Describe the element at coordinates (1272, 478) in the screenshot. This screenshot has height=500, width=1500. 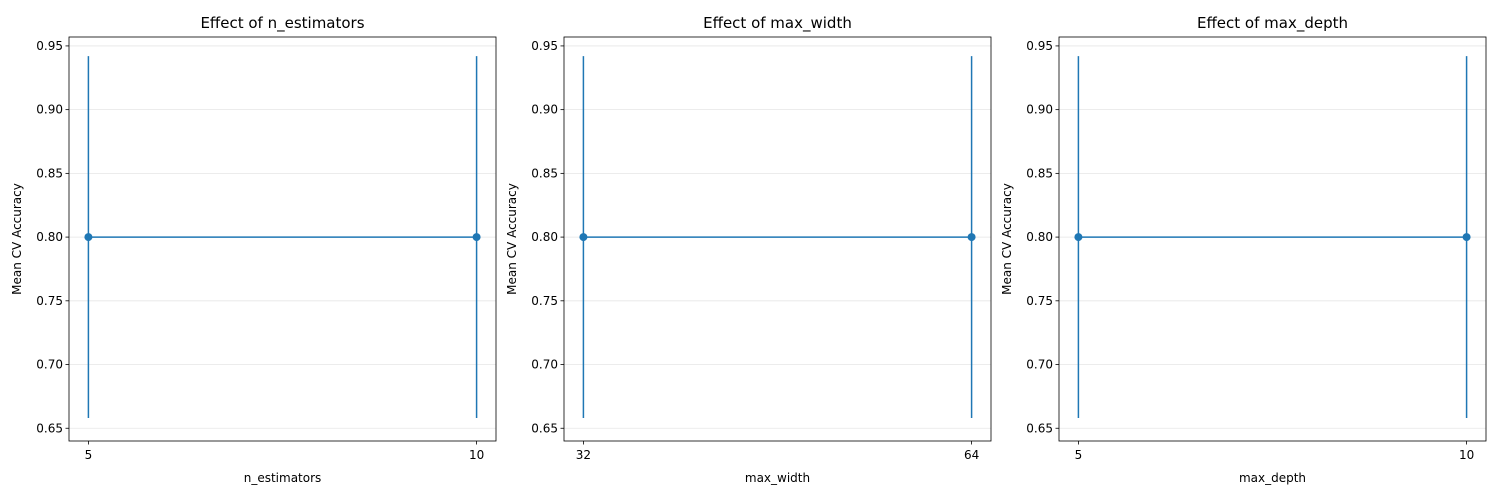
I see `x-axis-label: max_depth` at that location.